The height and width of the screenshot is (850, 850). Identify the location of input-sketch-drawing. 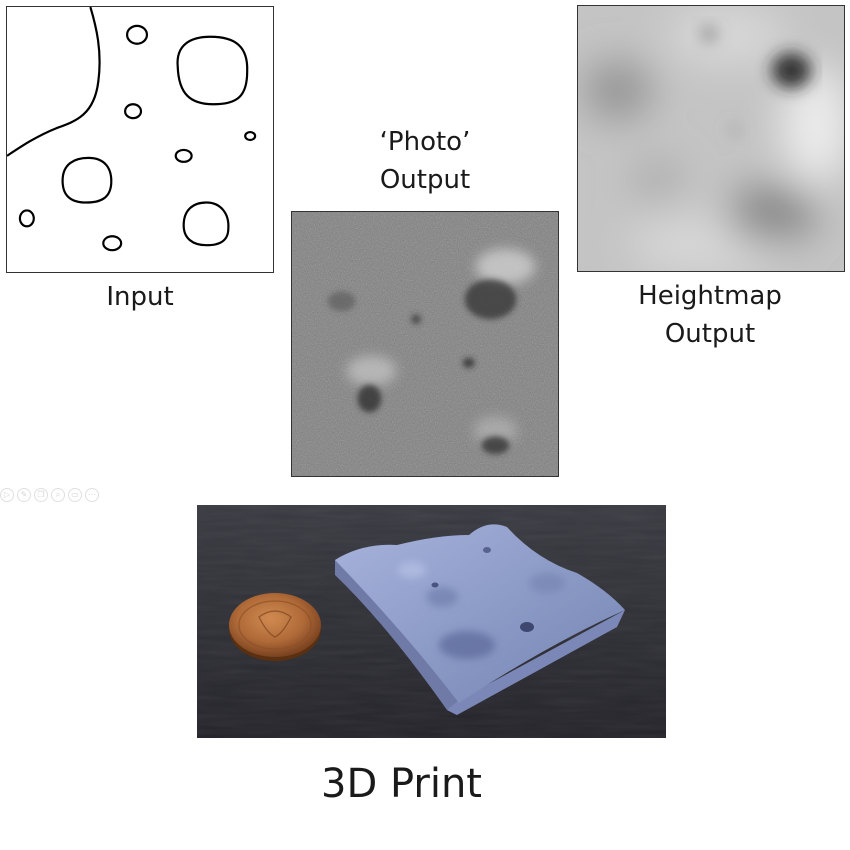
(132, 129).